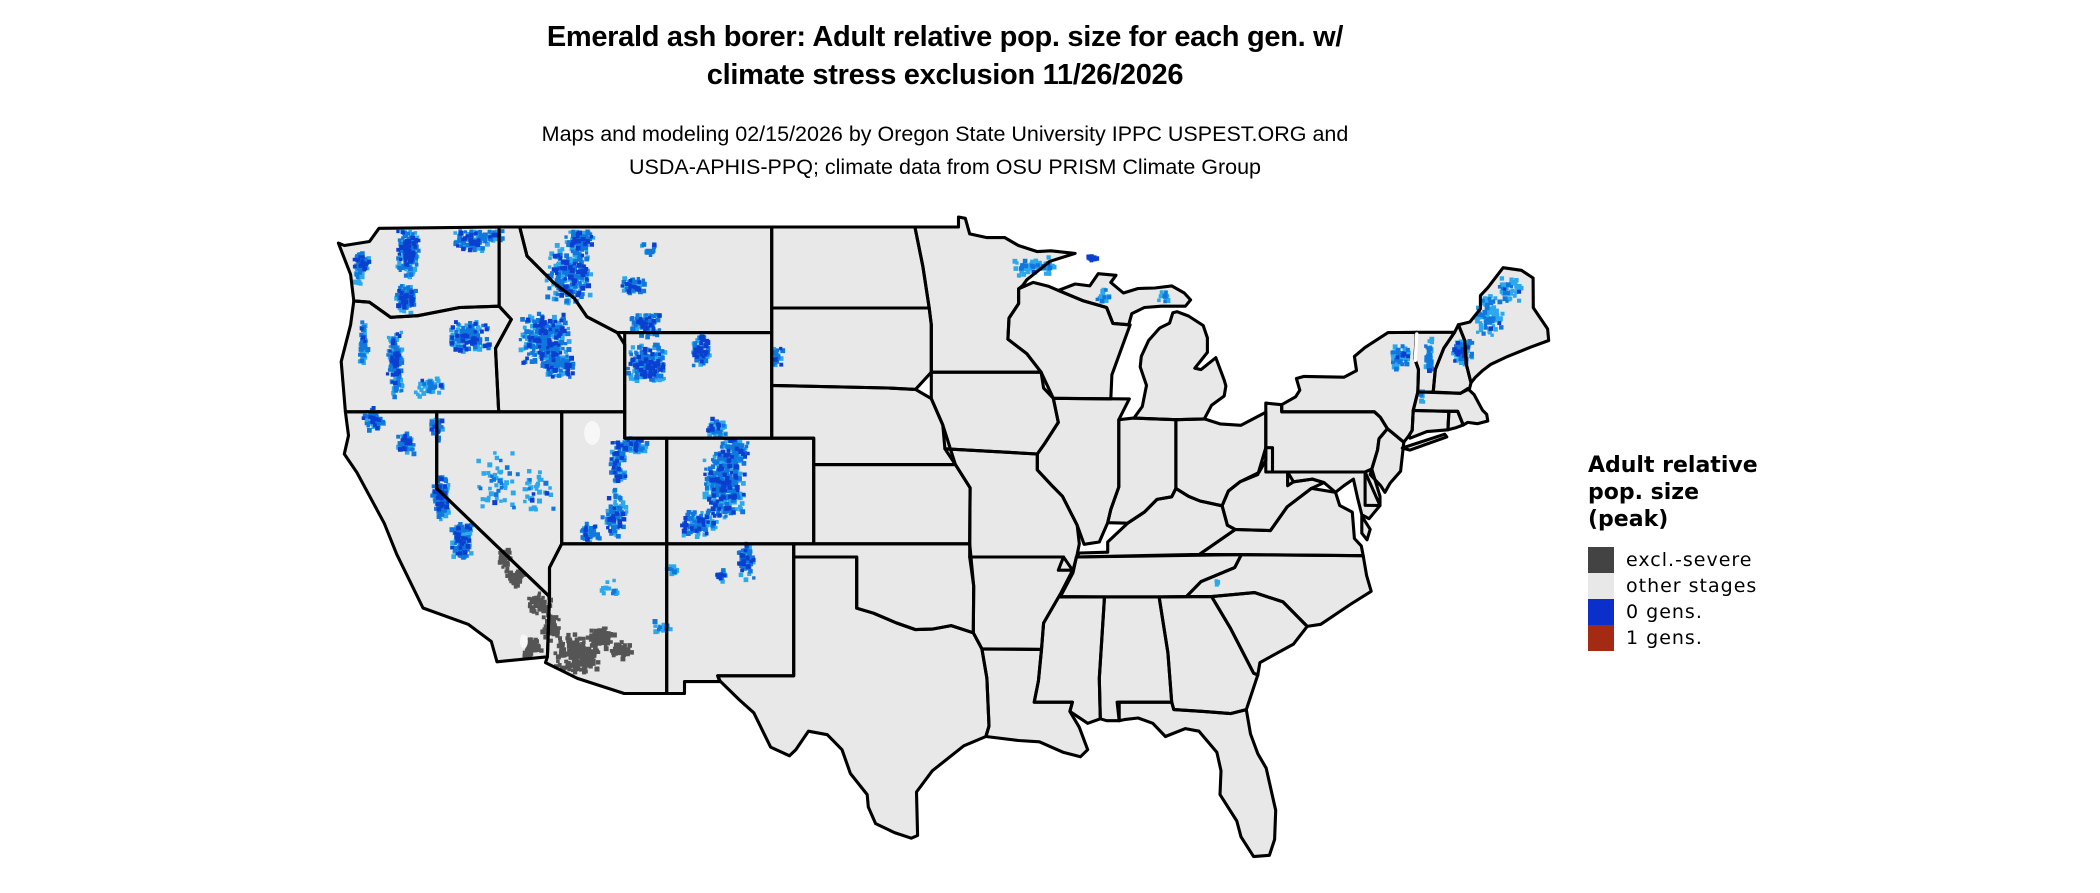 This screenshot has height=893, width=2100. I want to click on state-fill-ok, so click(883, 588).